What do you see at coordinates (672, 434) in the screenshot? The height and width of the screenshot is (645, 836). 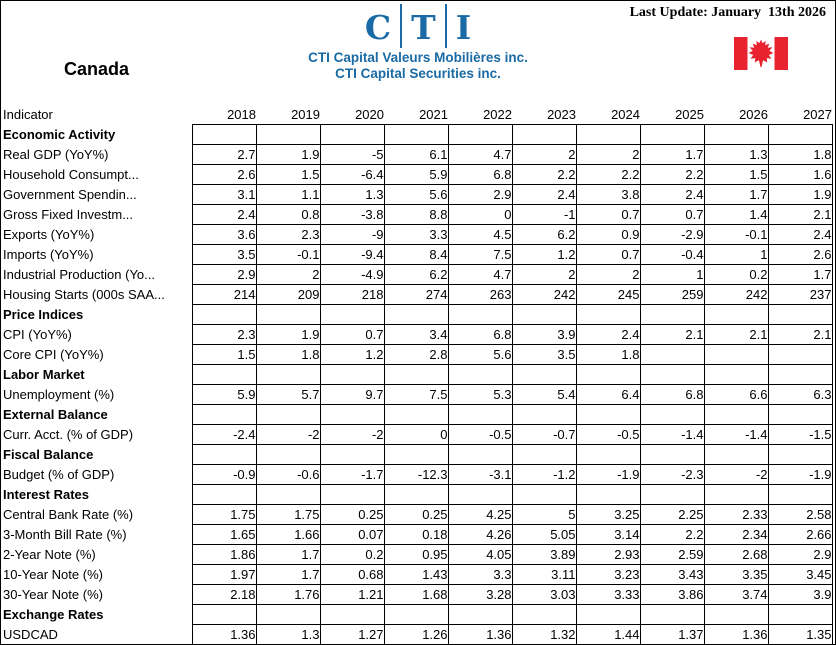 I see `value-cell: -1.4` at bounding box center [672, 434].